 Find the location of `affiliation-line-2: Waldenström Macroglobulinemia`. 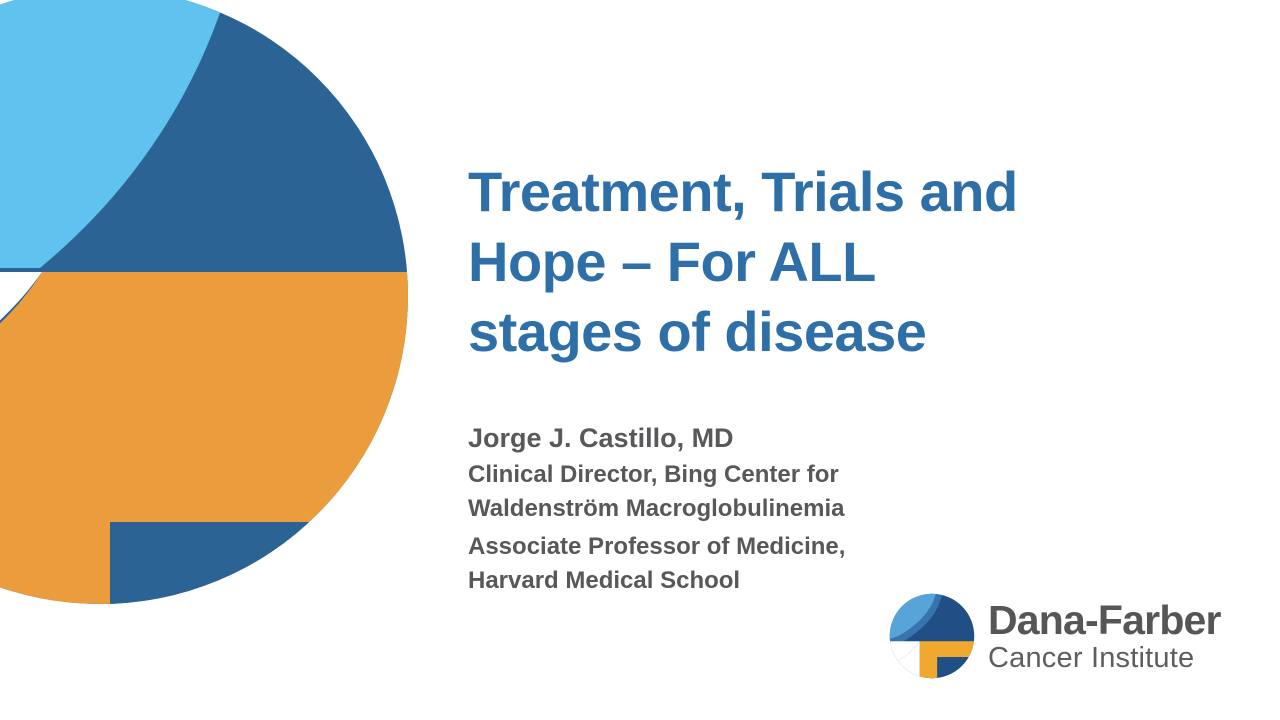

affiliation-line-2: Waldenström Macroglobulinemia is located at coordinates (656, 508).